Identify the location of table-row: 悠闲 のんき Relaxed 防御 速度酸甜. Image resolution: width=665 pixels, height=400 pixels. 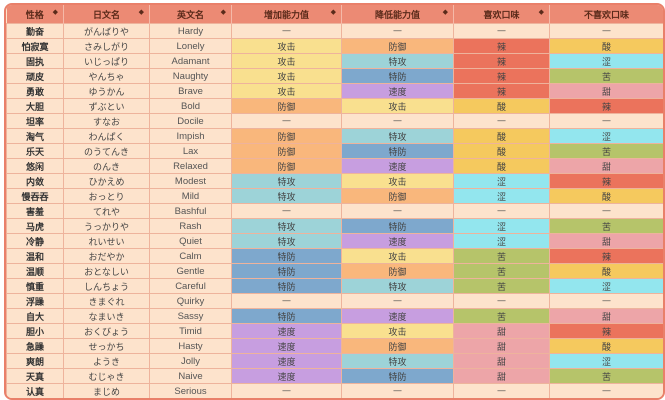
(334, 166).